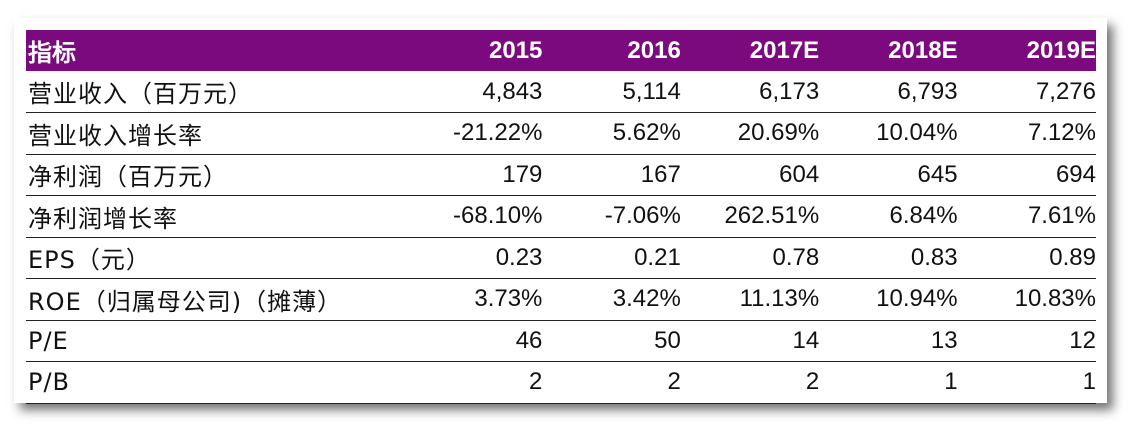 The image size is (1130, 431). What do you see at coordinates (1026, 92) in the screenshot?
I see `table-cell: 7,276` at bounding box center [1026, 92].